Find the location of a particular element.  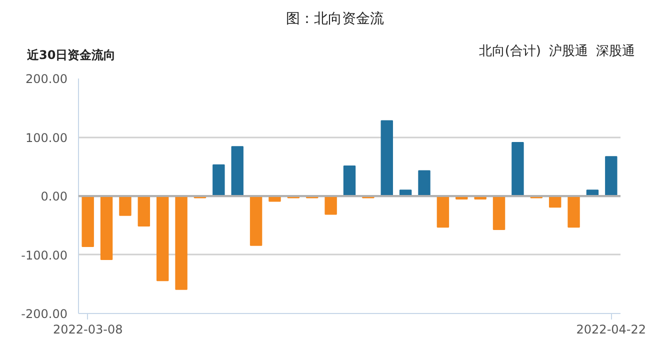

x-tick-label: 2022-04-22 is located at coordinates (611, 329).